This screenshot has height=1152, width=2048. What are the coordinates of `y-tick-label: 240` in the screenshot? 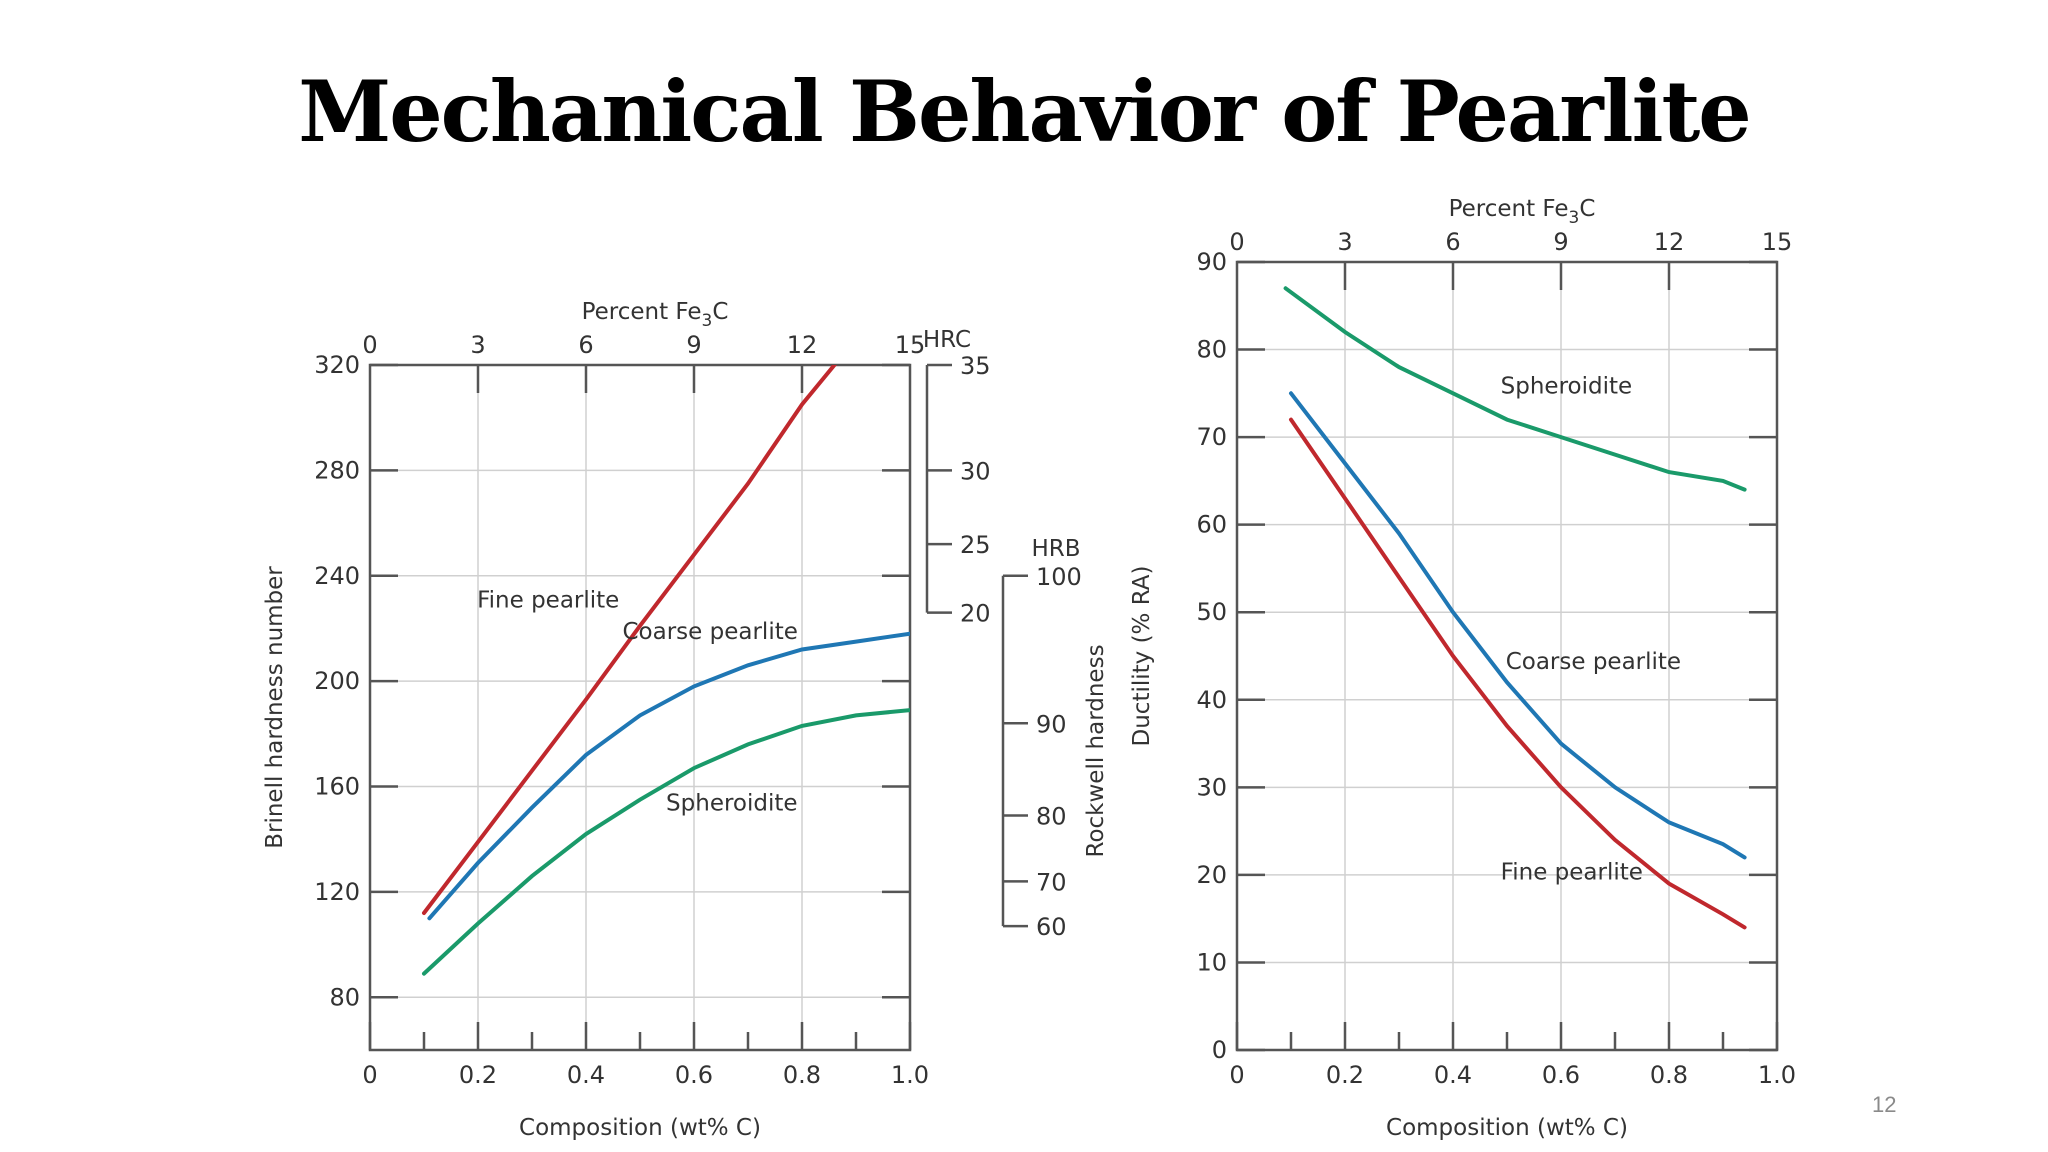 It's located at (337, 576).